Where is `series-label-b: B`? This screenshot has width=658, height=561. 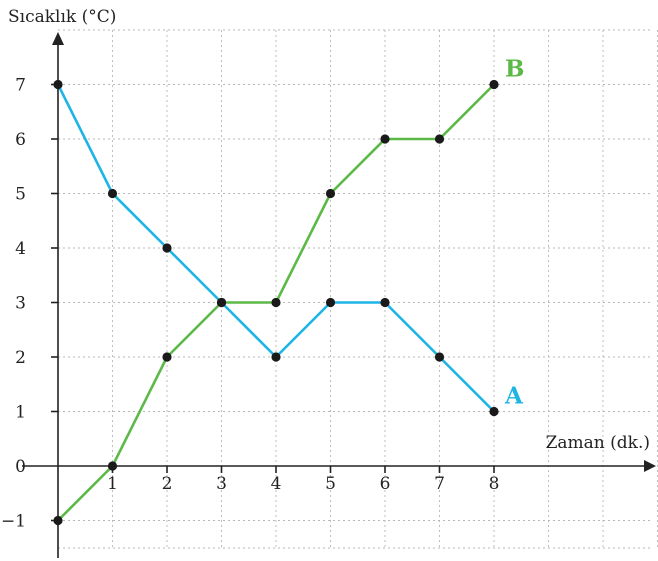 series-label-b: B is located at coordinates (514, 69).